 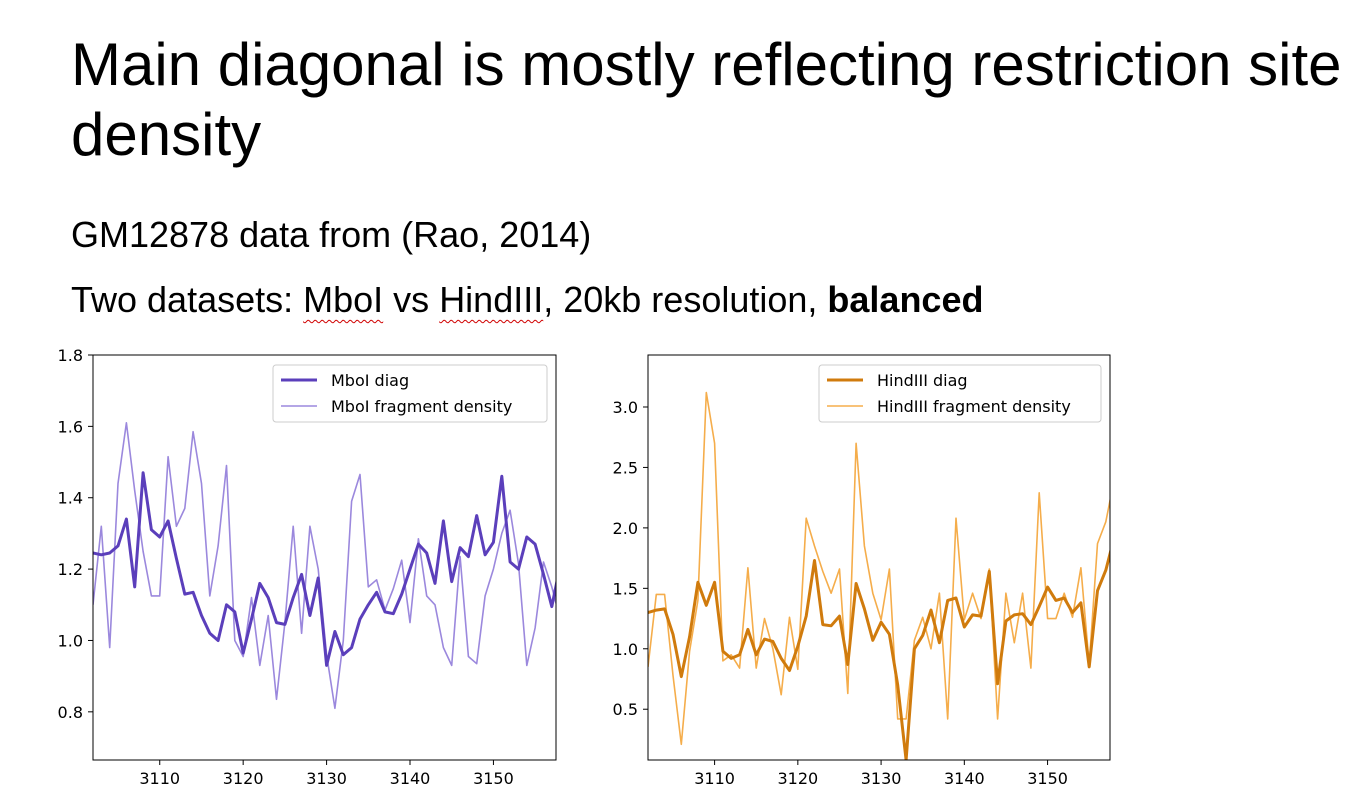 What do you see at coordinates (797, 778) in the screenshot?
I see `hindiii-x-tick-label: 3120` at bounding box center [797, 778].